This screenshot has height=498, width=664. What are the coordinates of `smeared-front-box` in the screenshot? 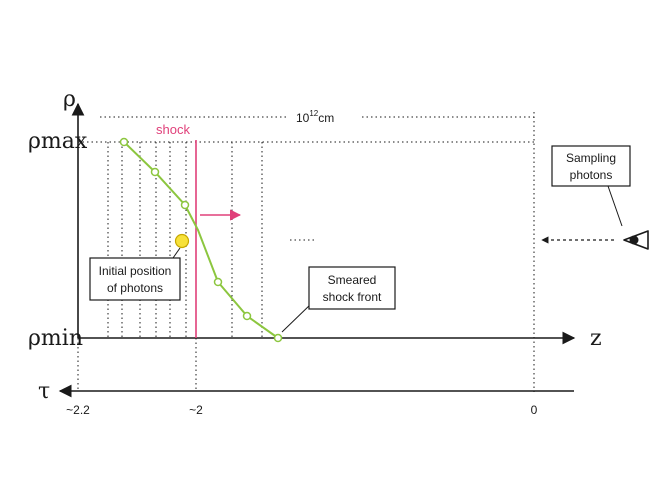 It's located at (352, 288).